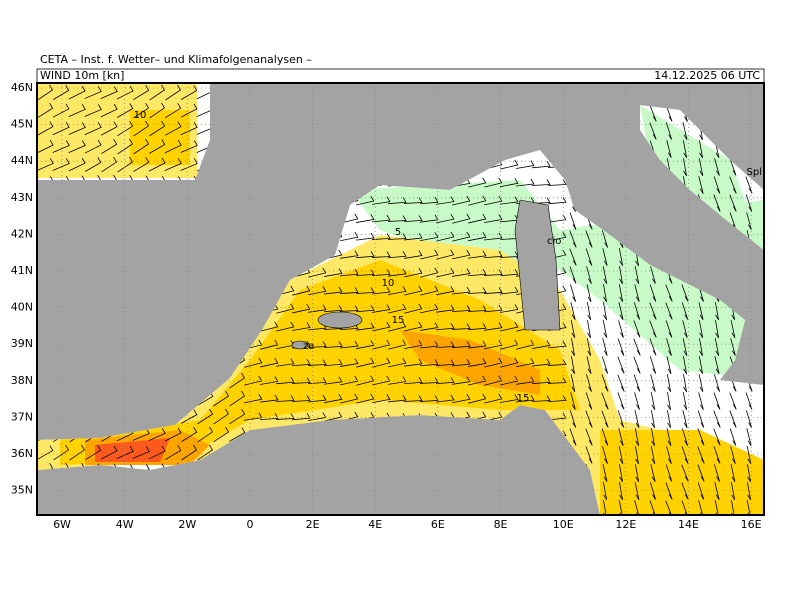 This screenshot has width=800, height=604. I want to click on lat-label: 41N, so click(22, 270).